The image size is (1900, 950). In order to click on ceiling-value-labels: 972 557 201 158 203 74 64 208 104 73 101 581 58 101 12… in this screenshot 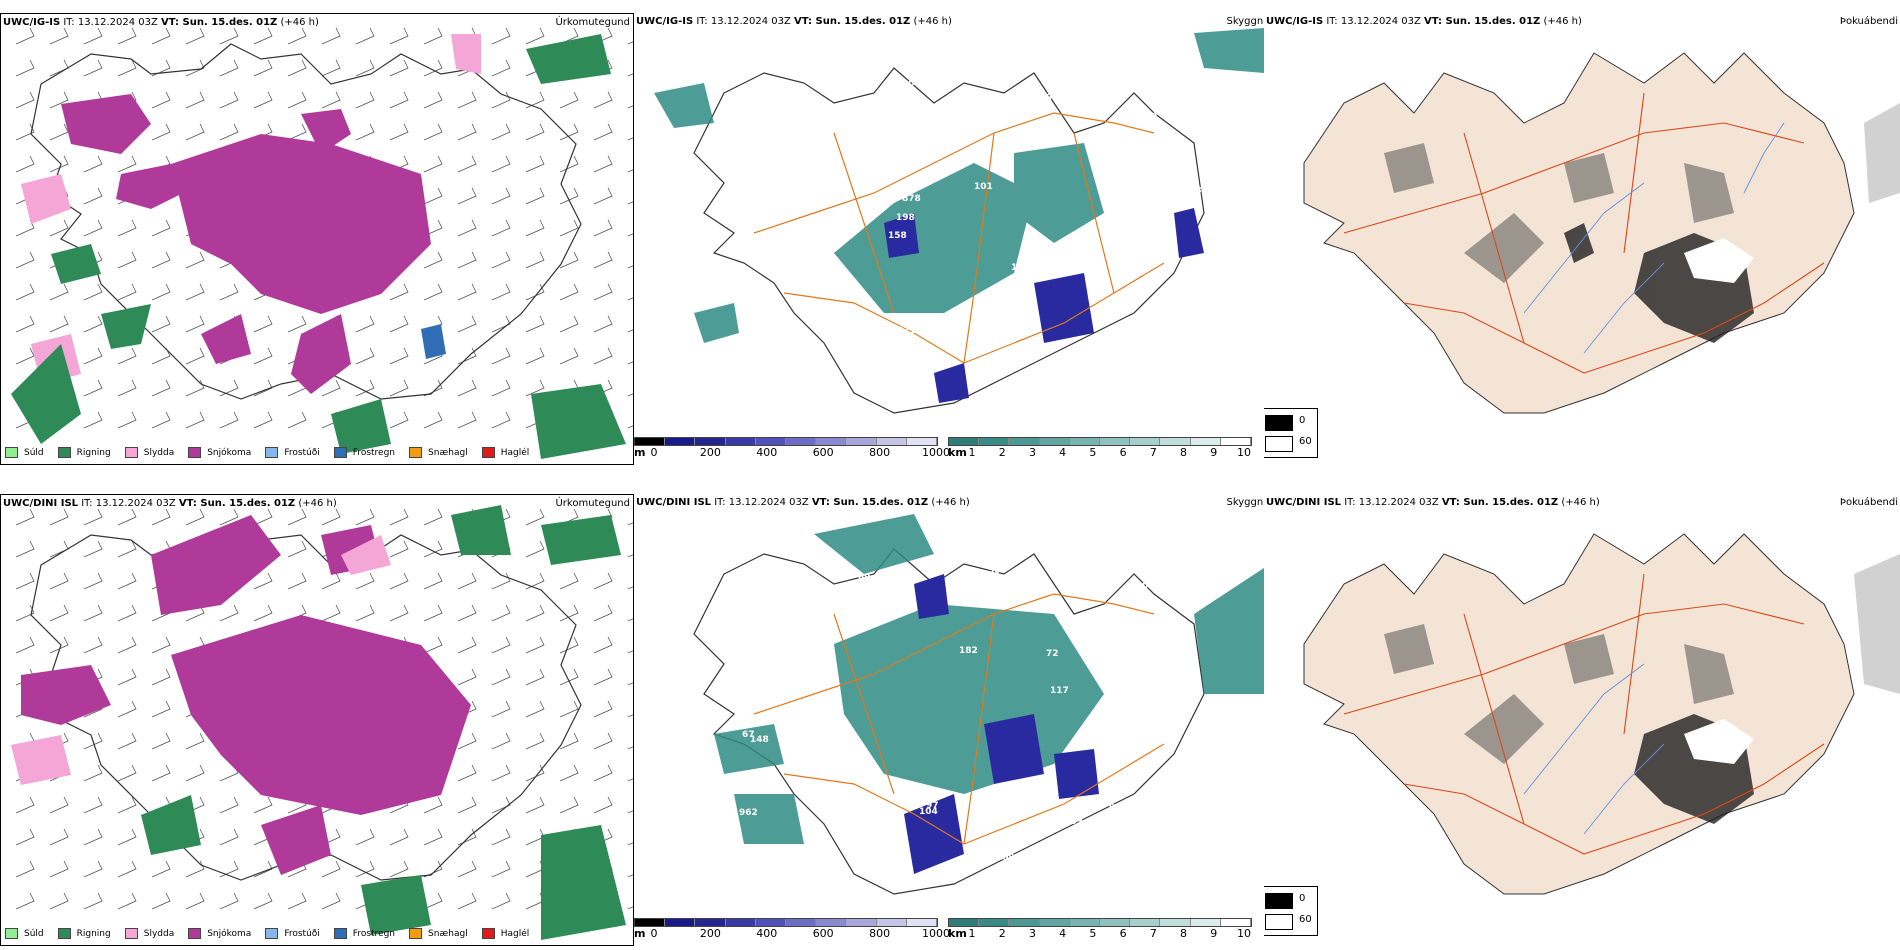, I will do `click(965, 232)`.